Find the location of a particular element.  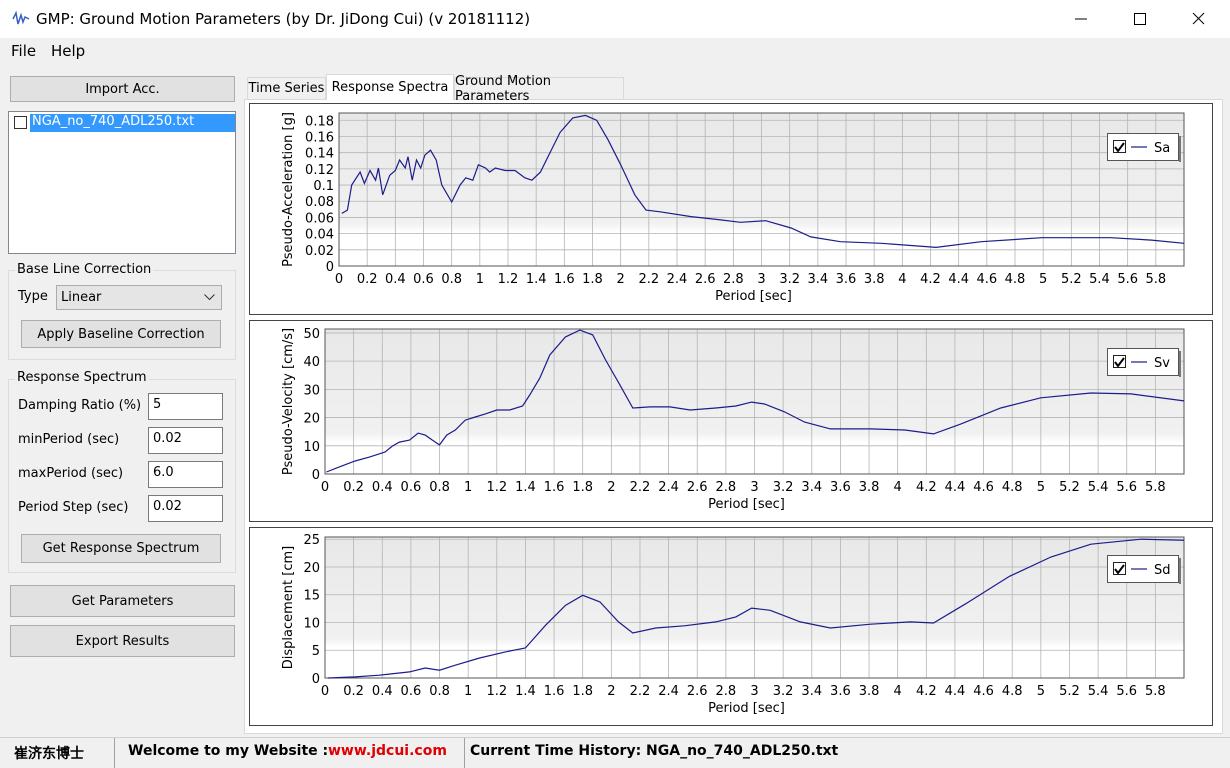

y-tick-label: 0.06 is located at coordinates (319, 218).